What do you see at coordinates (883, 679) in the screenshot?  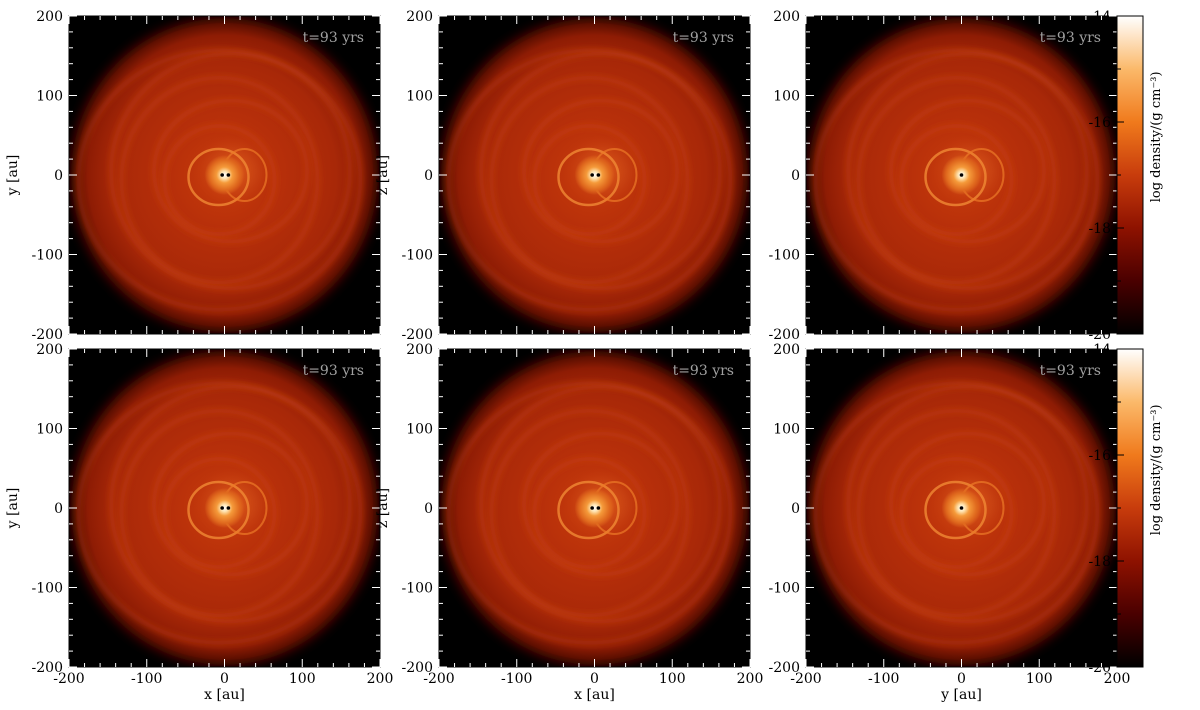 I see `x-tick-label: -100` at bounding box center [883, 679].